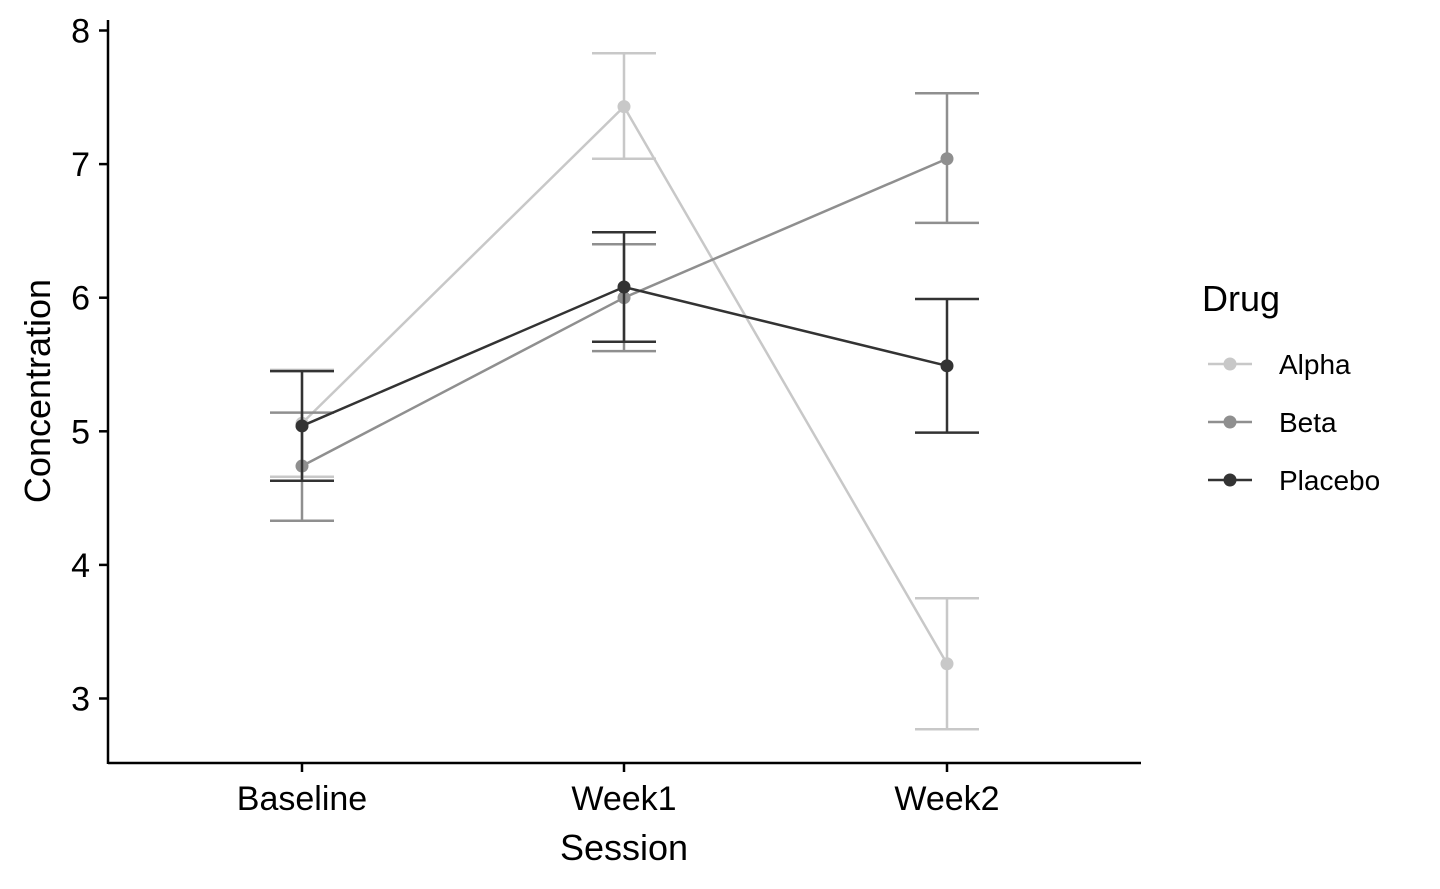 This screenshot has width=1440, height=889. What do you see at coordinates (80, 32) in the screenshot?
I see `y-tick-label: 8` at bounding box center [80, 32].